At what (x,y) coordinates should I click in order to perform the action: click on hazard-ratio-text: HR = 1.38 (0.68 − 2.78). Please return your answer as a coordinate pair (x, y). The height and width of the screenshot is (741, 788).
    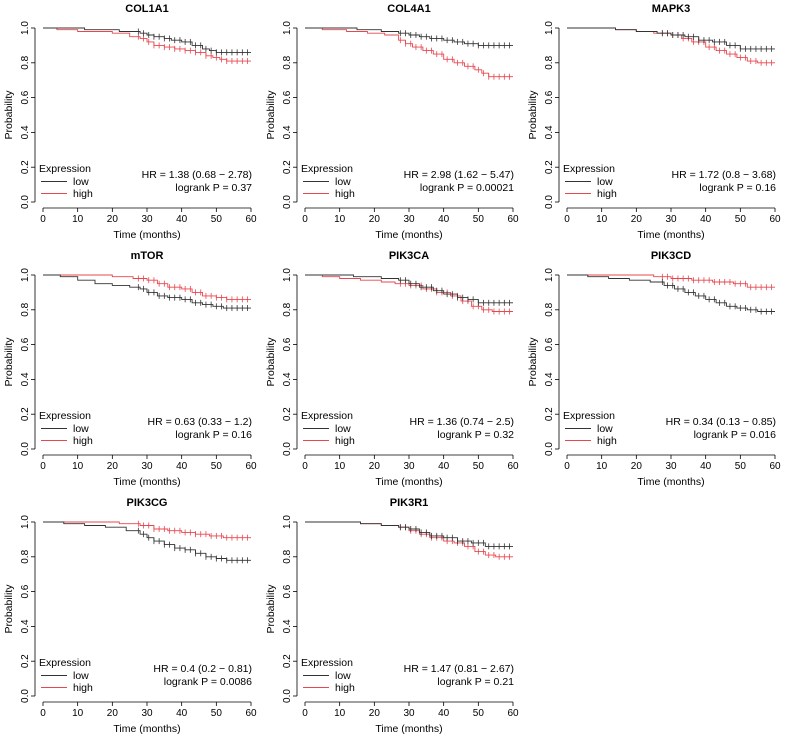
    Looking at the image, I should click on (197, 175).